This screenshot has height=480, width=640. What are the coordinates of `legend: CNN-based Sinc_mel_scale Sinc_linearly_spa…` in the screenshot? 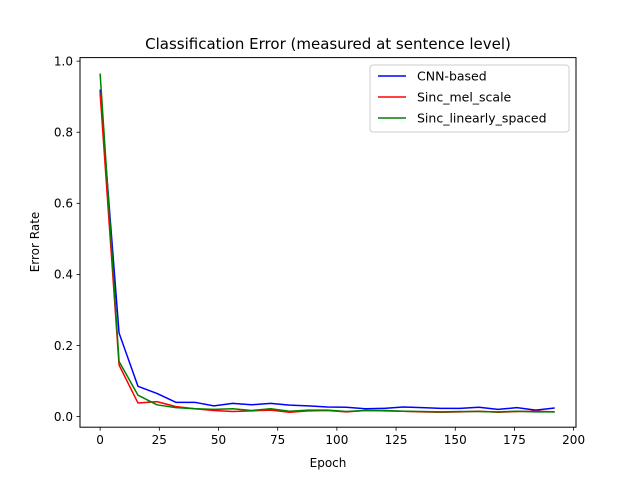 It's located at (469, 98).